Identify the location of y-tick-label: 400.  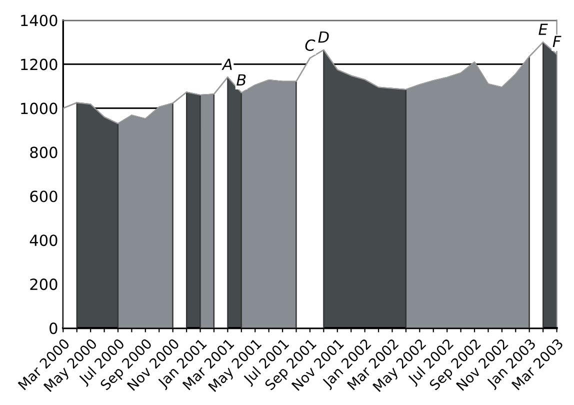
(44, 240).